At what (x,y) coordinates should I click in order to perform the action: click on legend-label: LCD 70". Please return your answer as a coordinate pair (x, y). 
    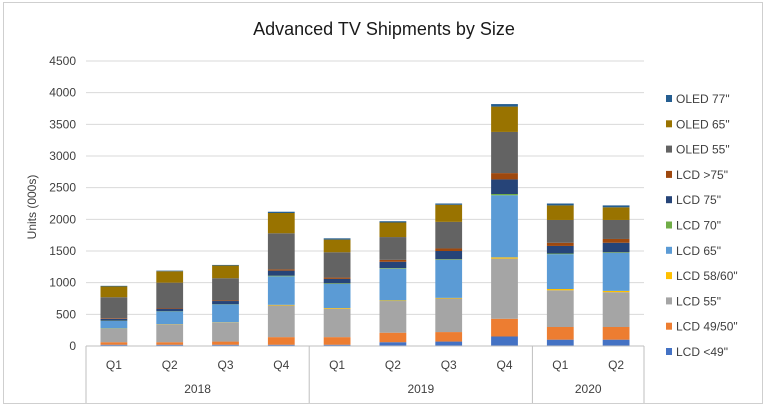
    Looking at the image, I should click on (698, 226).